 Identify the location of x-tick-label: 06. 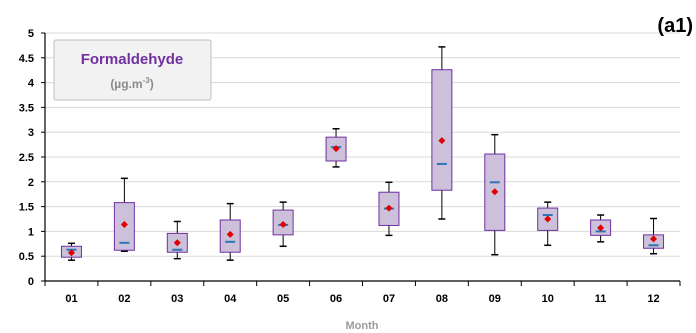
(336, 299).